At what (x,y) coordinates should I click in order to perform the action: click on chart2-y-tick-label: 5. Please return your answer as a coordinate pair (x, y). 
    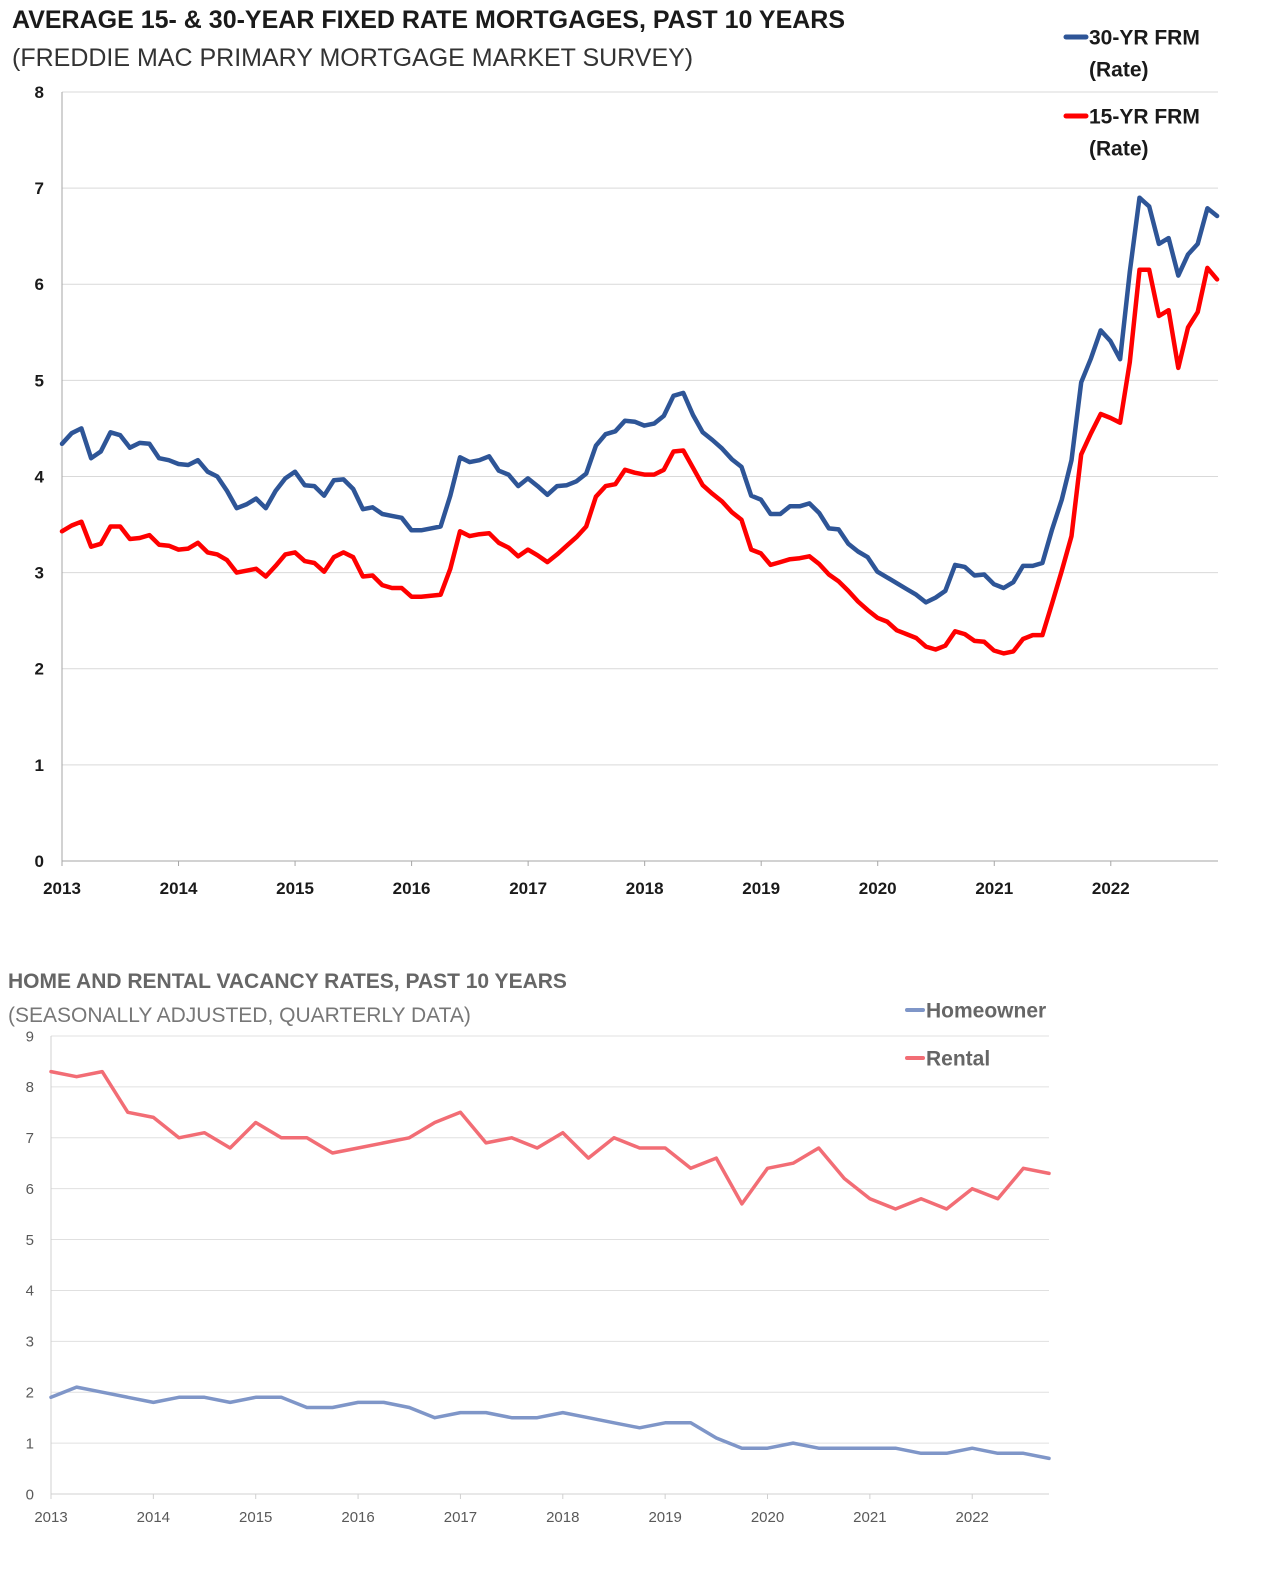
    Looking at the image, I should click on (30, 1240).